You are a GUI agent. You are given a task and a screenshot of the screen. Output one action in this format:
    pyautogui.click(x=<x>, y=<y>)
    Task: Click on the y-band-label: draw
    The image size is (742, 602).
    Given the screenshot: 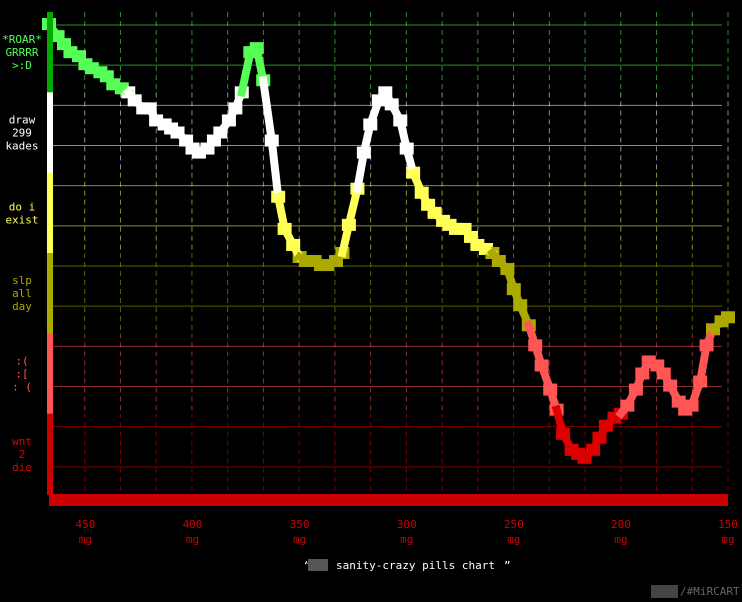 What is the action you would take?
    pyautogui.click(x=22, y=120)
    